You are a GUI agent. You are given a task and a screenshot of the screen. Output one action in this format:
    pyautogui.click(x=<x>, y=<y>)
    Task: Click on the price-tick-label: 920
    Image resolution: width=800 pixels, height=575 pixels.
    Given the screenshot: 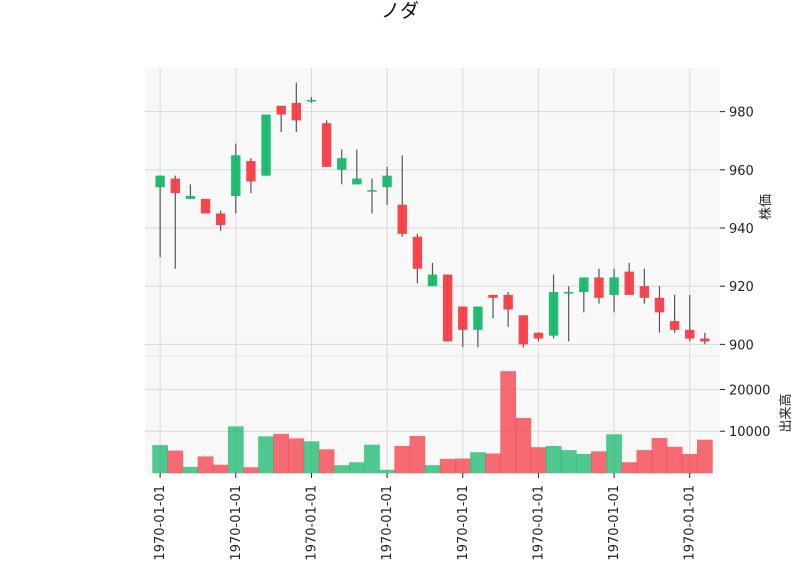 What is the action you would take?
    pyautogui.click(x=741, y=287)
    